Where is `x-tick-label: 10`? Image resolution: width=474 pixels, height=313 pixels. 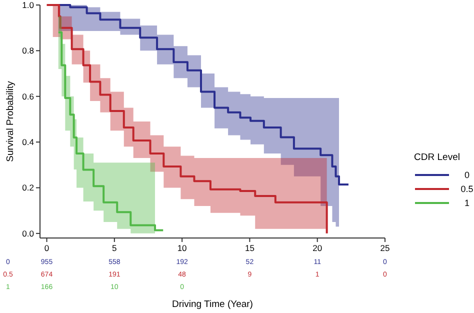 x-tick-label: 10 is located at coordinates (182, 248).